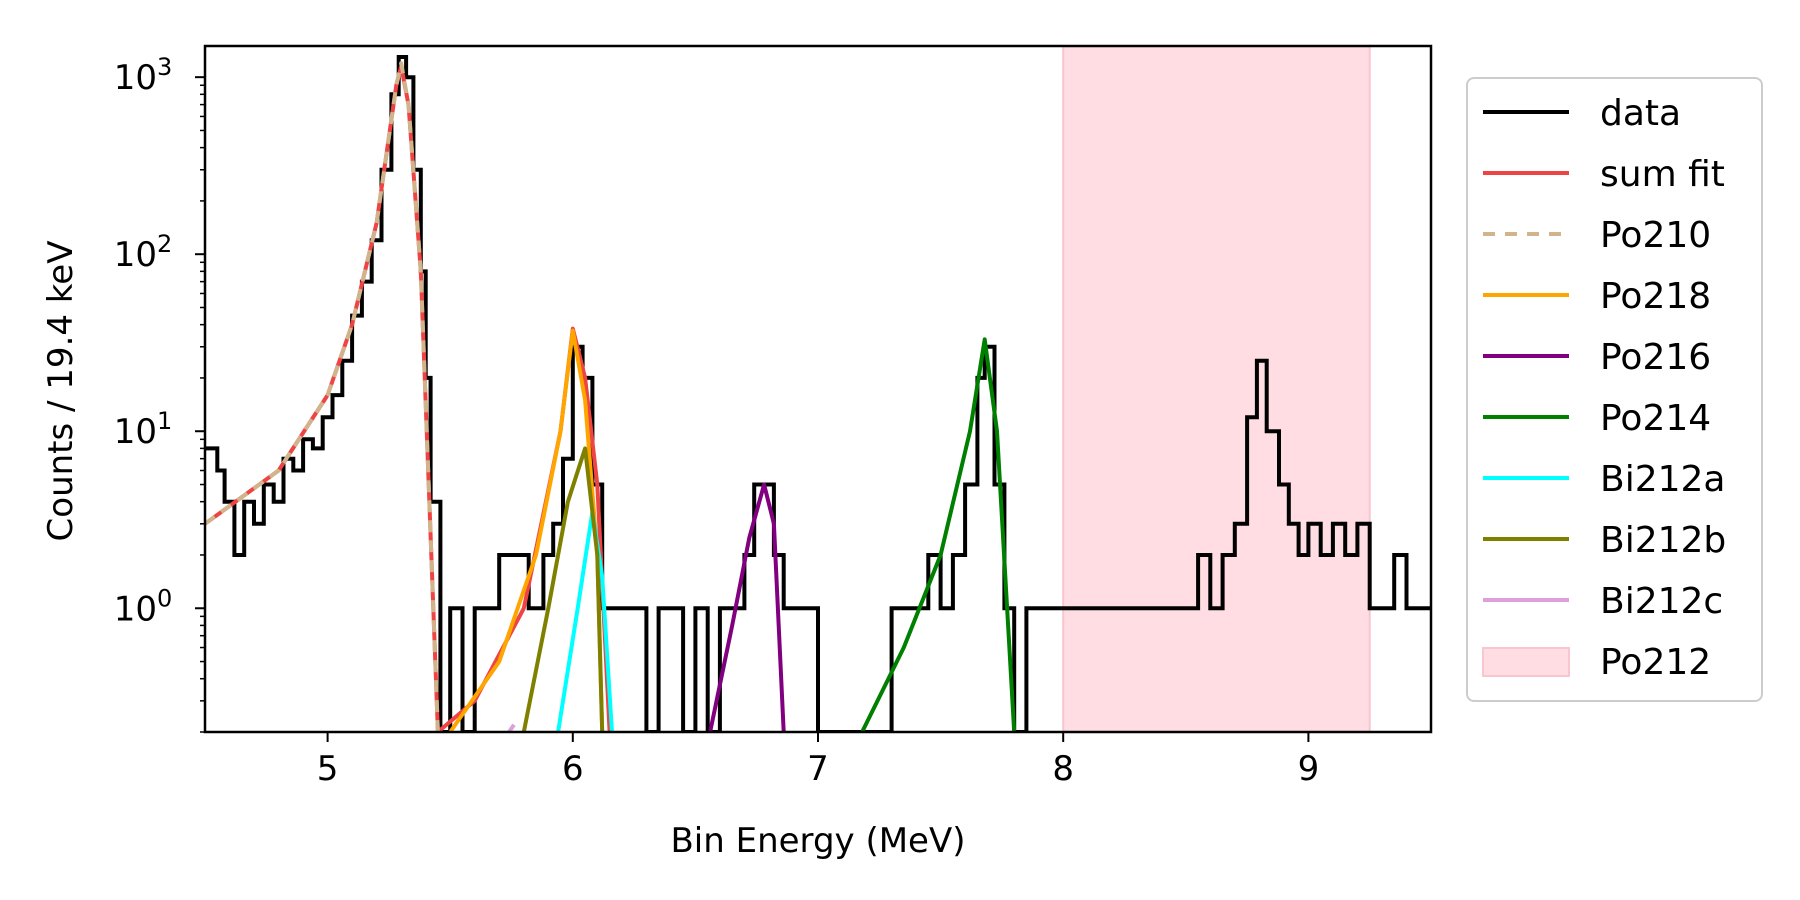  Describe the element at coordinates (61, 391) in the screenshot. I see `y-axis-label: Counts / 19.4 keV` at that location.